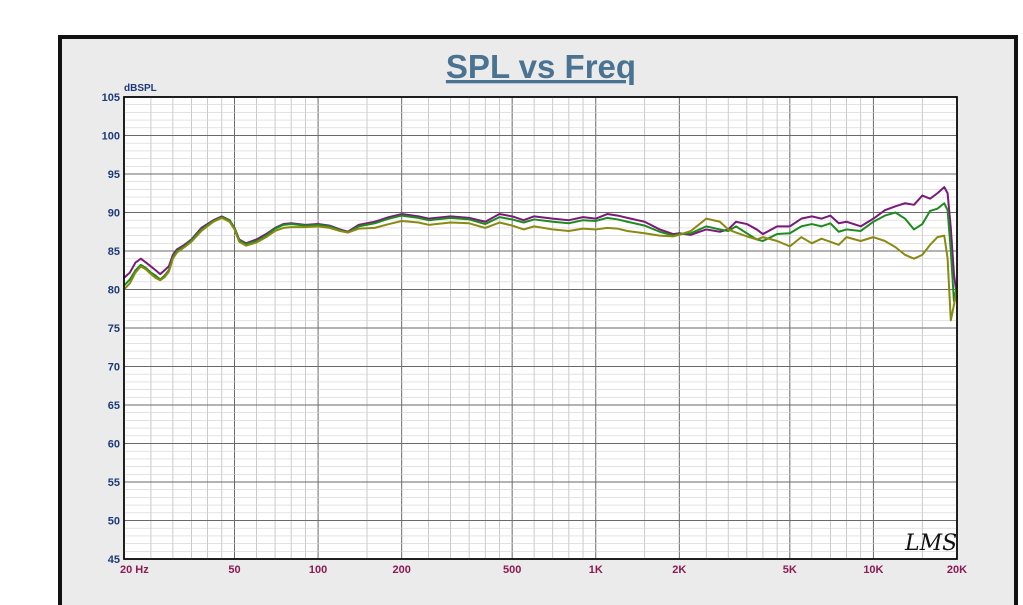  What do you see at coordinates (114, 214) in the screenshot?
I see `y-tick-label: 90` at bounding box center [114, 214].